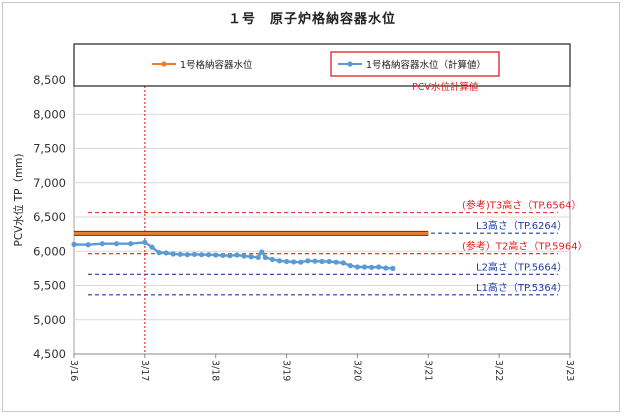 This screenshot has width=624, height=416. I want to click on legend-note: PCV水位計算値, so click(445, 87).